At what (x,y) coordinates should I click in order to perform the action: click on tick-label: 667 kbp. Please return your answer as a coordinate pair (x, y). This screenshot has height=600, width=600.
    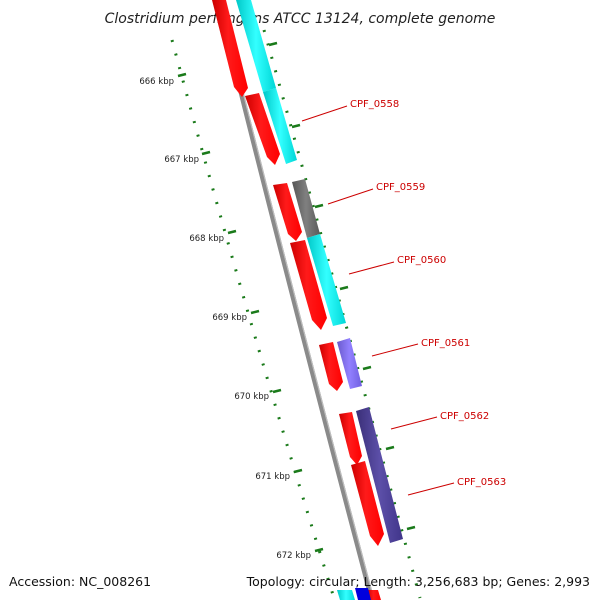
    Looking at the image, I should click on (181, 160).